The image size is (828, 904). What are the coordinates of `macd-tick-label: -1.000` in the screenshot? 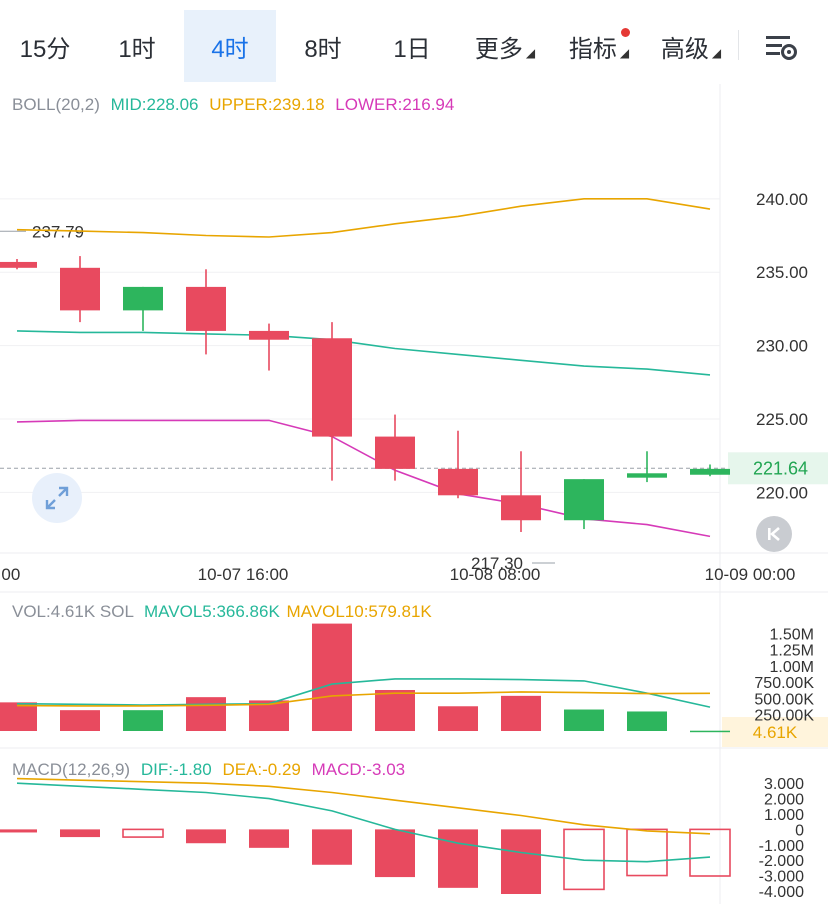 It's located at (781, 846).